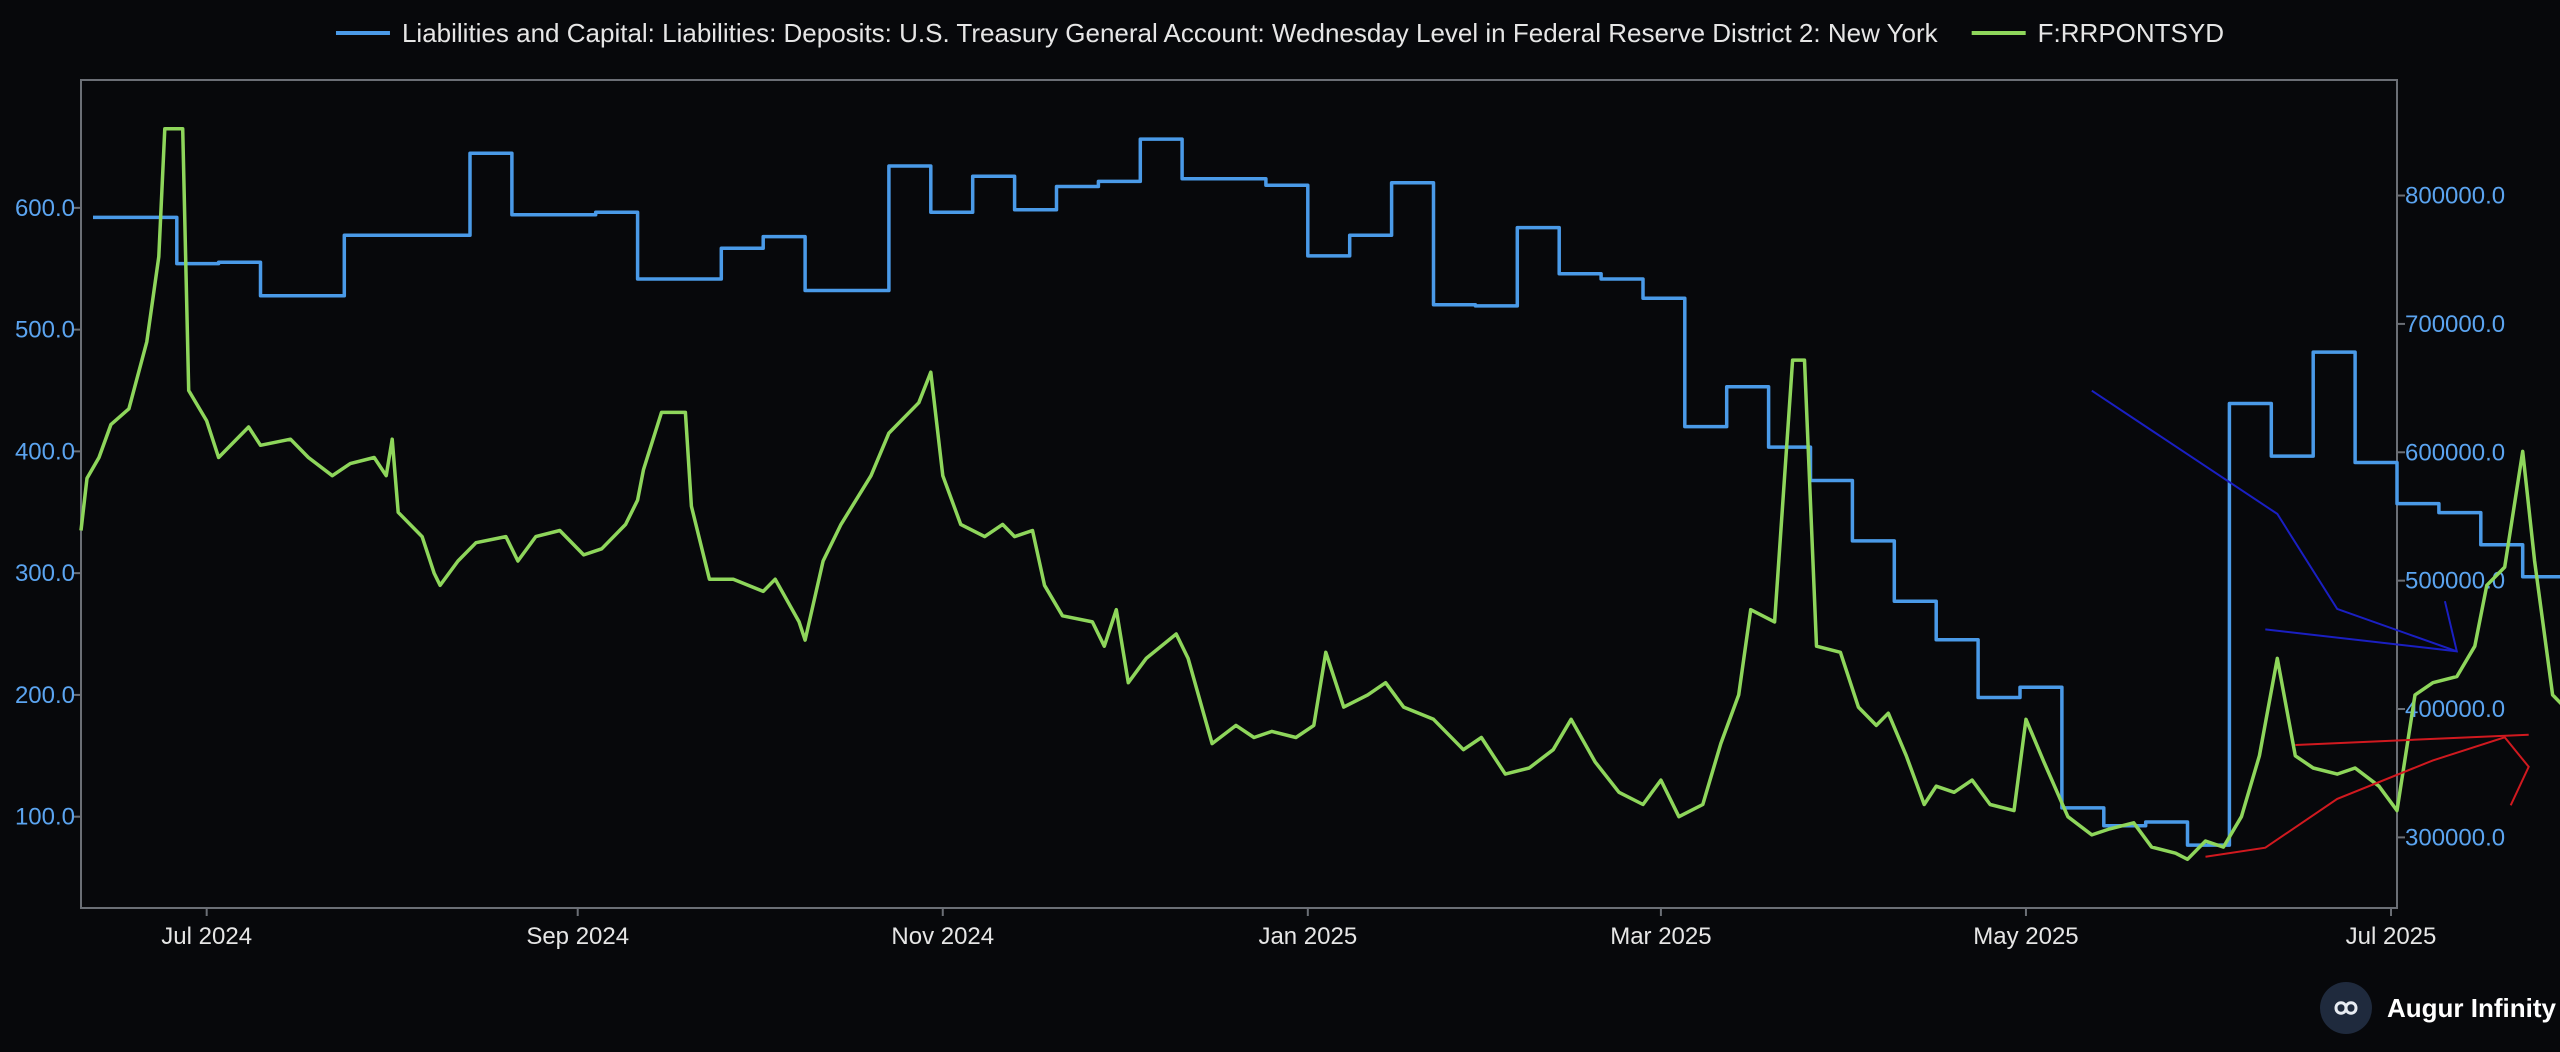 The width and height of the screenshot is (2560, 1052). What do you see at coordinates (45, 330) in the screenshot?
I see `left-tick-label: 500.0` at bounding box center [45, 330].